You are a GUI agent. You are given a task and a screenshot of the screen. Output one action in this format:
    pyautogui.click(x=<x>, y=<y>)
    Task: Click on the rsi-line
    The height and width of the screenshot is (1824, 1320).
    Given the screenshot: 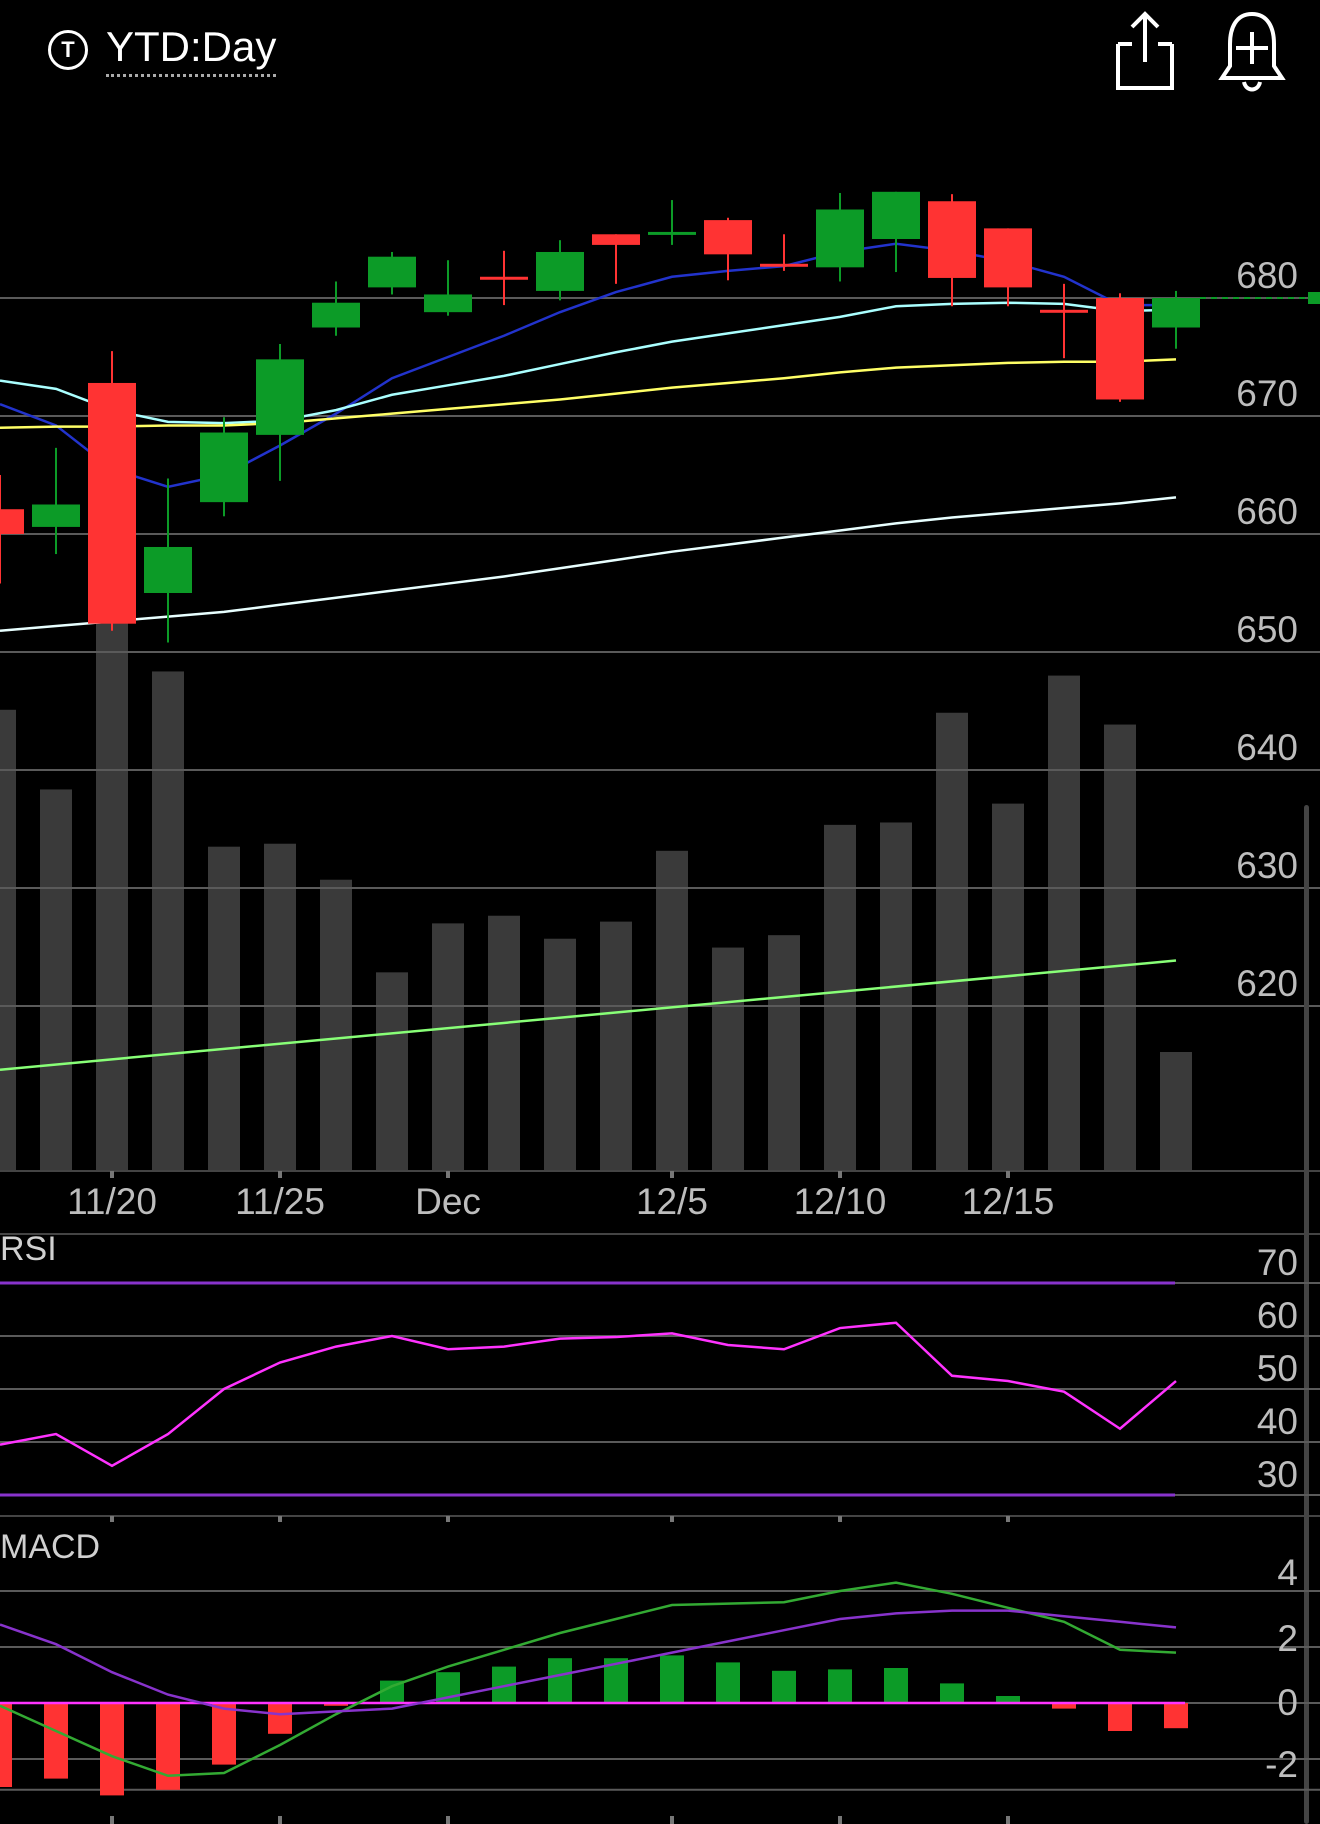 What is the action you would take?
    pyautogui.click(x=588, y=1394)
    